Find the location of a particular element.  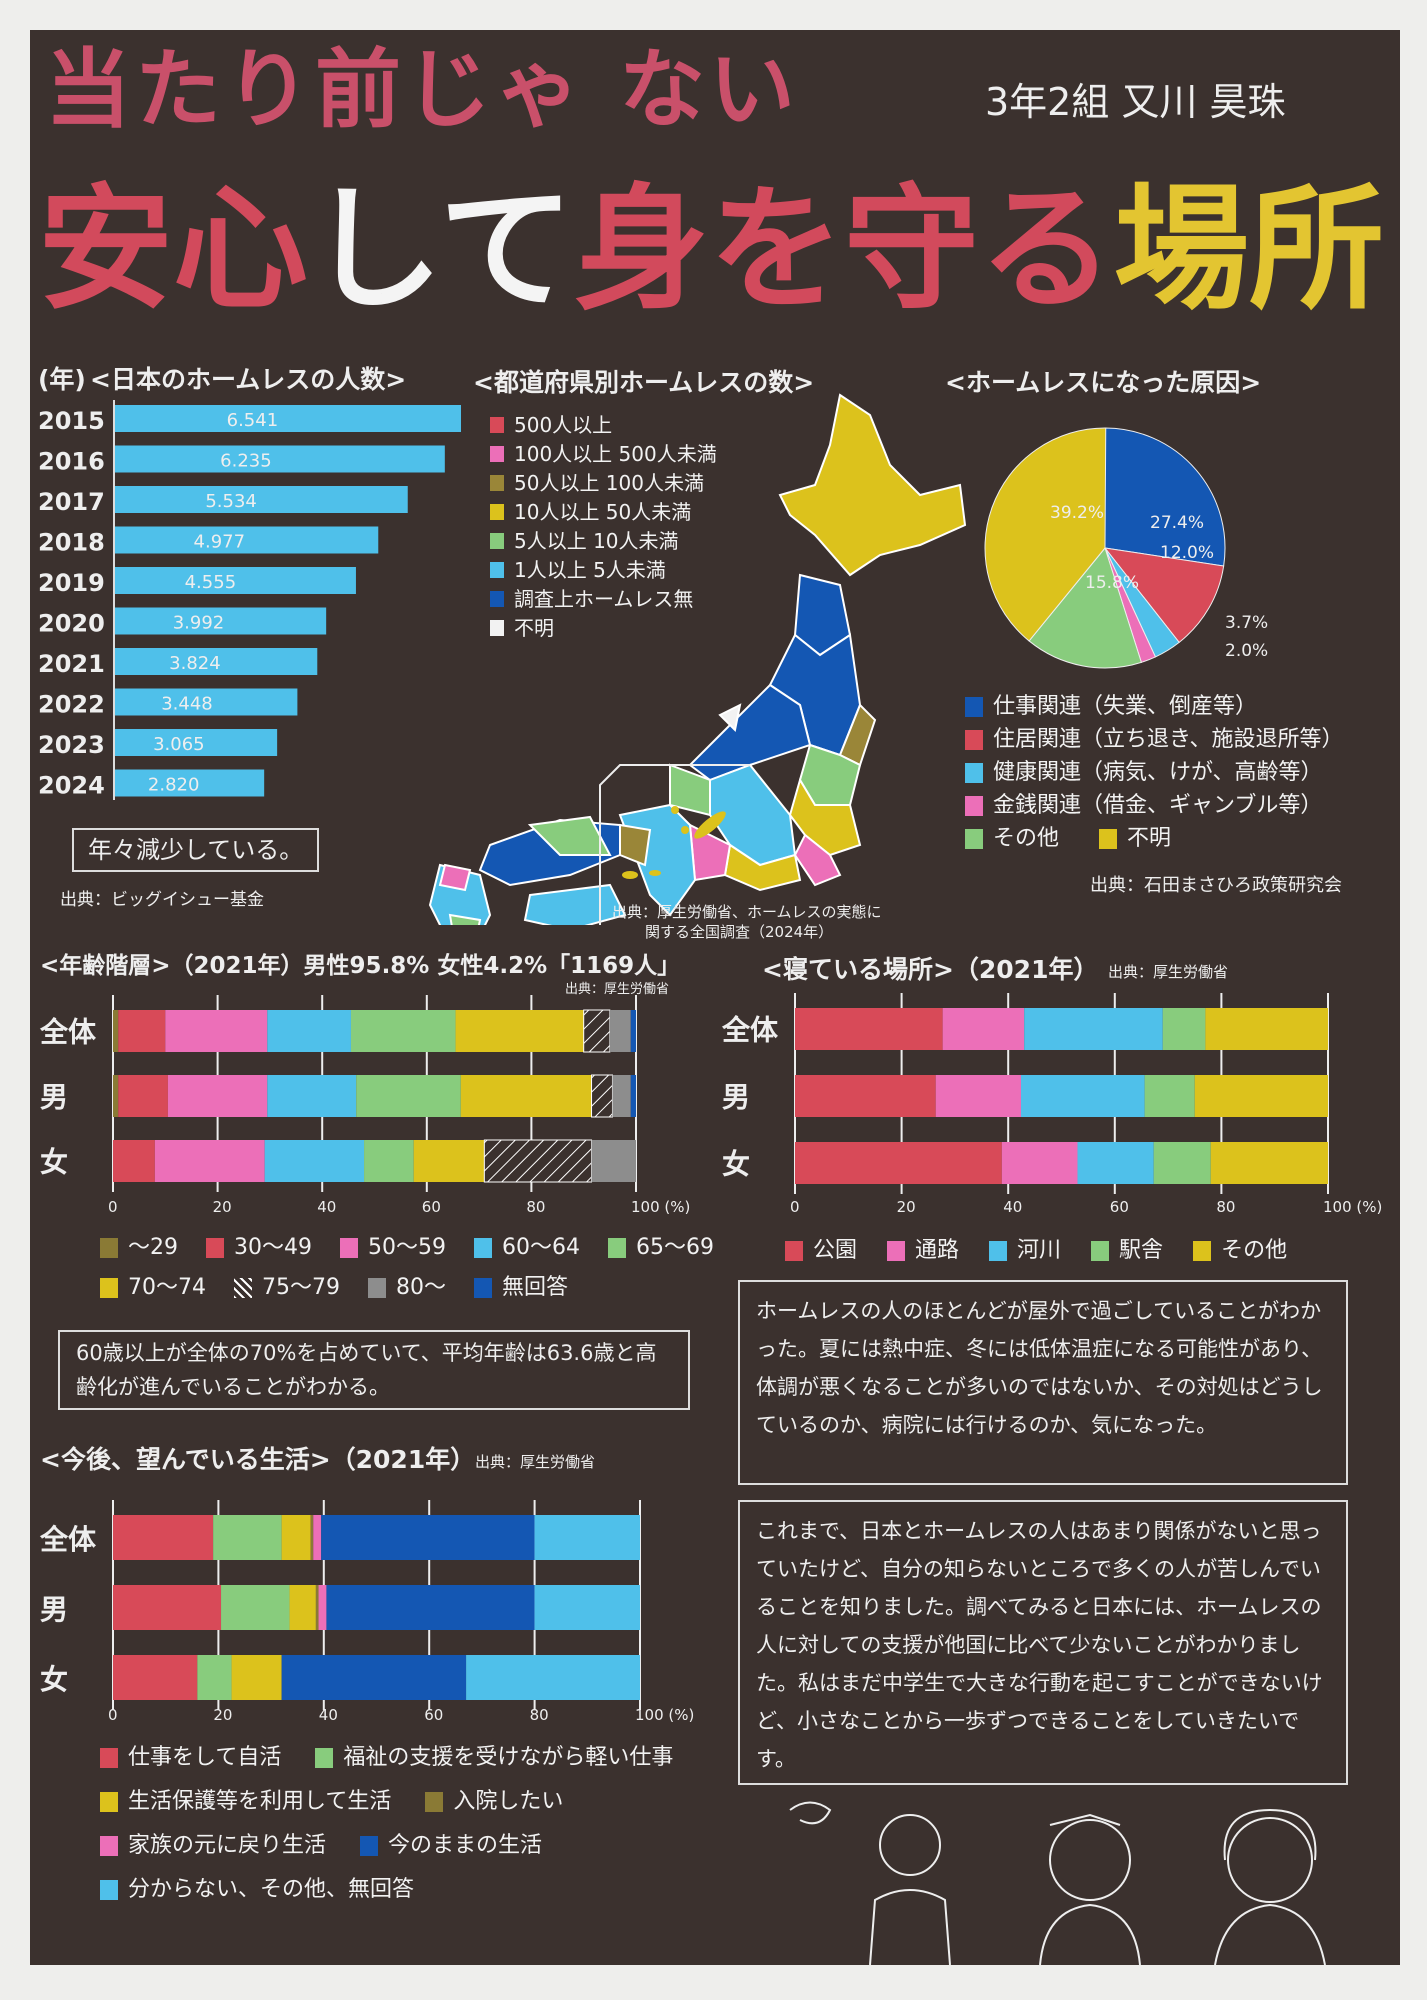

year-label: 2021 is located at coordinates (71, 664).